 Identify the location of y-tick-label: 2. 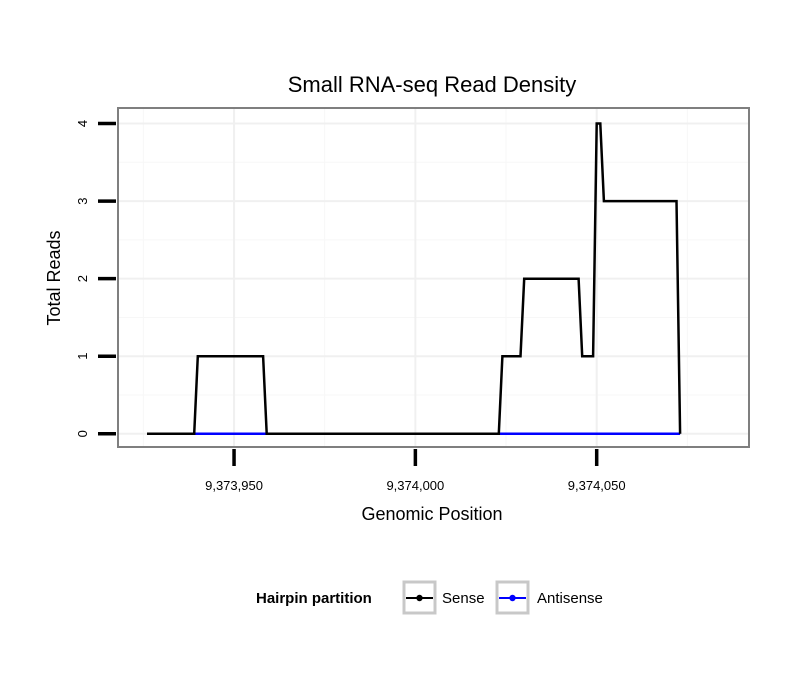
(82, 278).